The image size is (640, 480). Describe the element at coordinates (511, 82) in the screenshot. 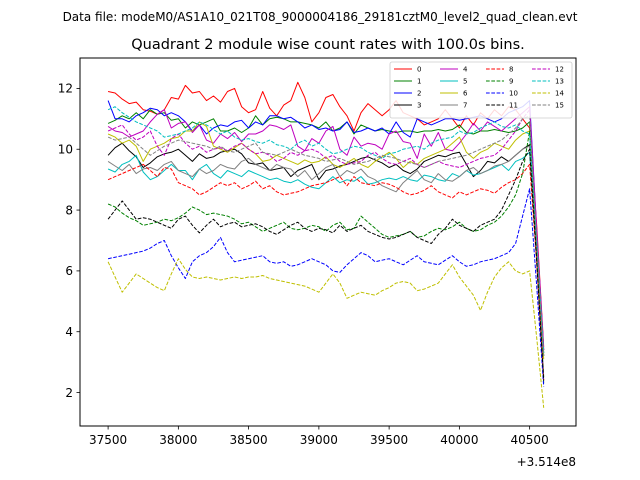

I see `legend-label-9: 9` at that location.